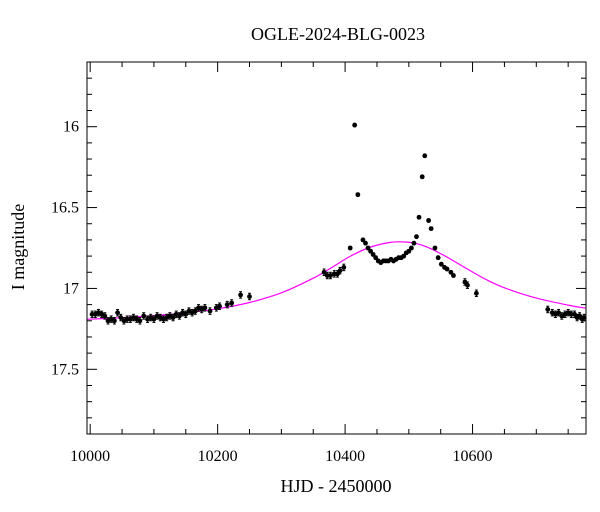 This screenshot has width=600, height=512. I want to click on y-tick-label: 16, so click(71, 127).